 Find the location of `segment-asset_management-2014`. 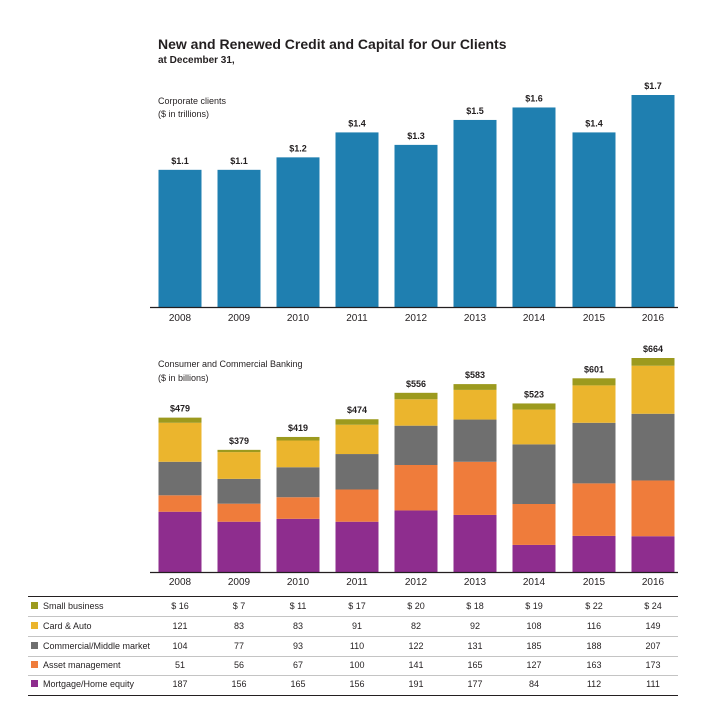

segment-asset_management-2014 is located at coordinates (534, 524).